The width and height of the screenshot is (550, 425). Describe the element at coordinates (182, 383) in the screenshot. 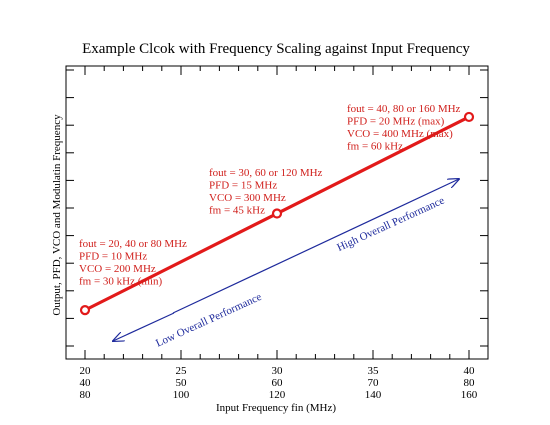

I see `x-tick-label: 50` at that location.